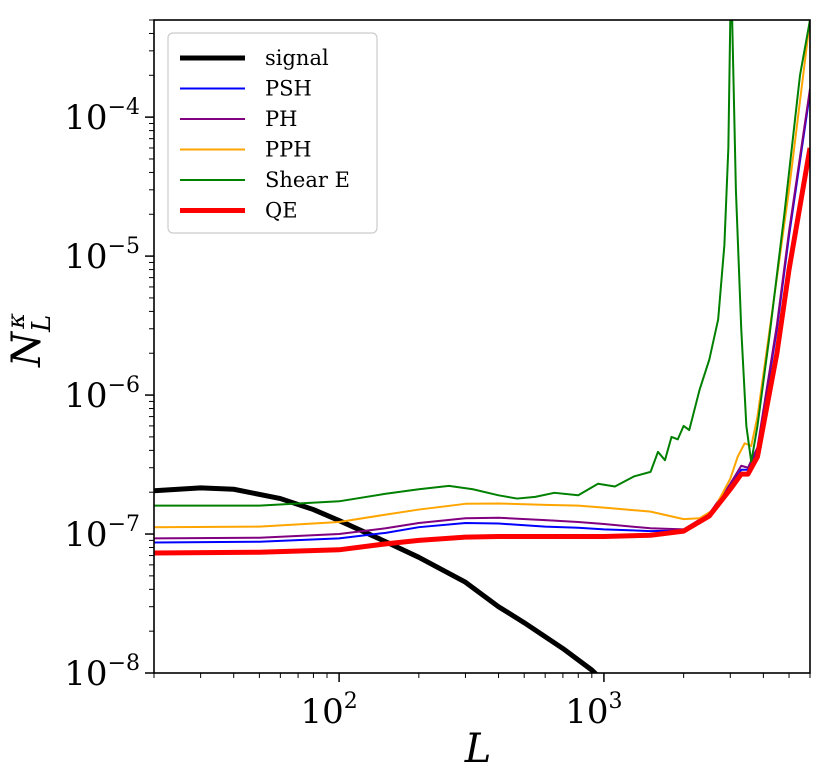 The width and height of the screenshot is (831, 784). I want to click on legend: signal PSH PH PPH Shear E QE, so click(272, 133).